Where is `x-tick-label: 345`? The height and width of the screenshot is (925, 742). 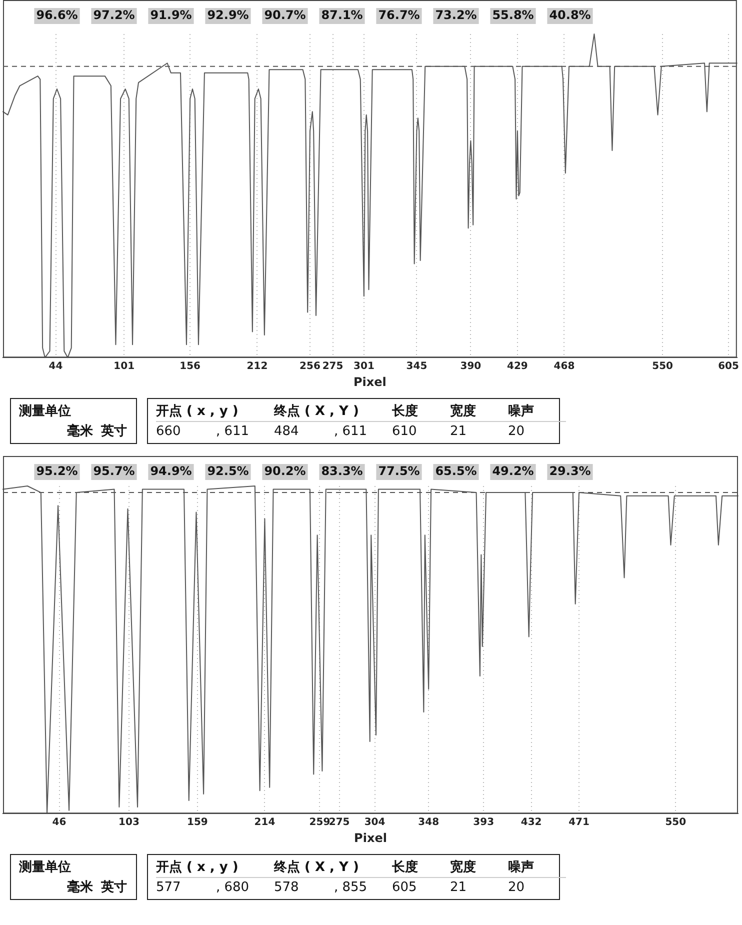
x-tick-label: 345 is located at coordinates (417, 366).